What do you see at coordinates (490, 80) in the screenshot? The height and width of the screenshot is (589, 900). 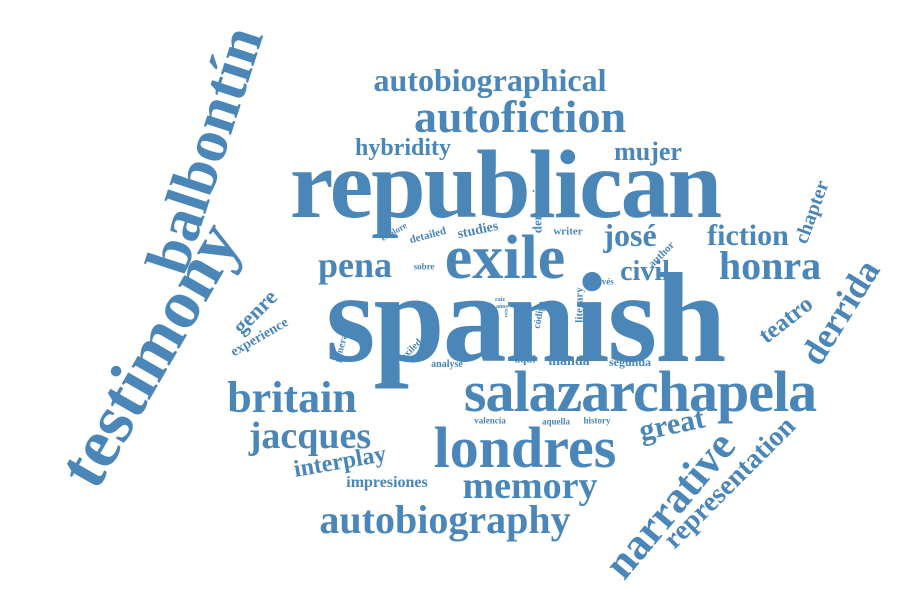 I see `word-autobiographical: autobiographical` at bounding box center [490, 80].